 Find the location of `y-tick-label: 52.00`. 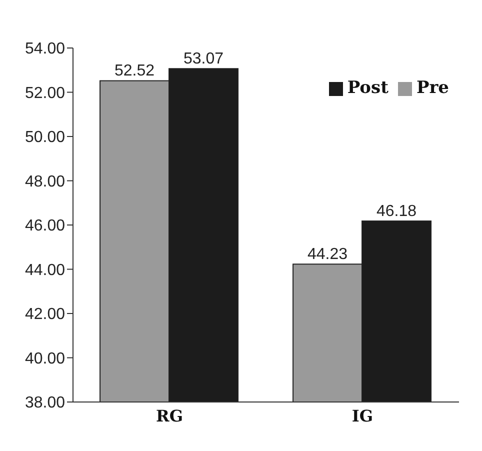

y-tick-label: 52.00 is located at coordinates (45, 93).